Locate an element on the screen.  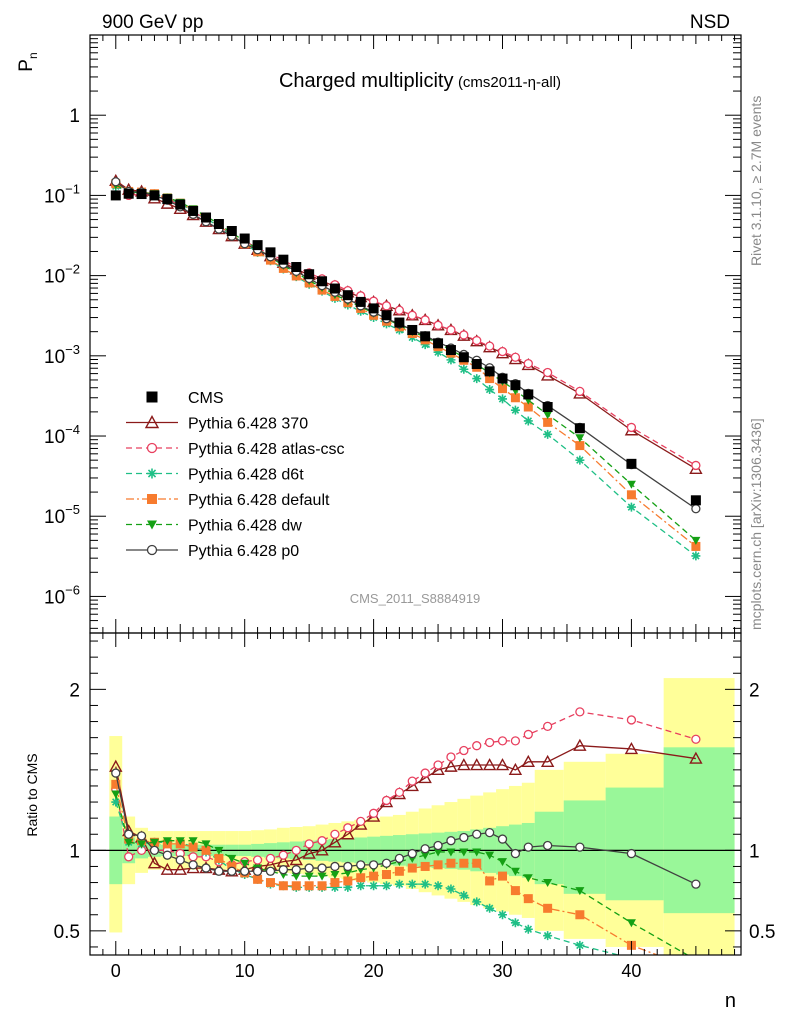
chart-title-sub: (cms2011-η-all) is located at coordinates (509, 82).